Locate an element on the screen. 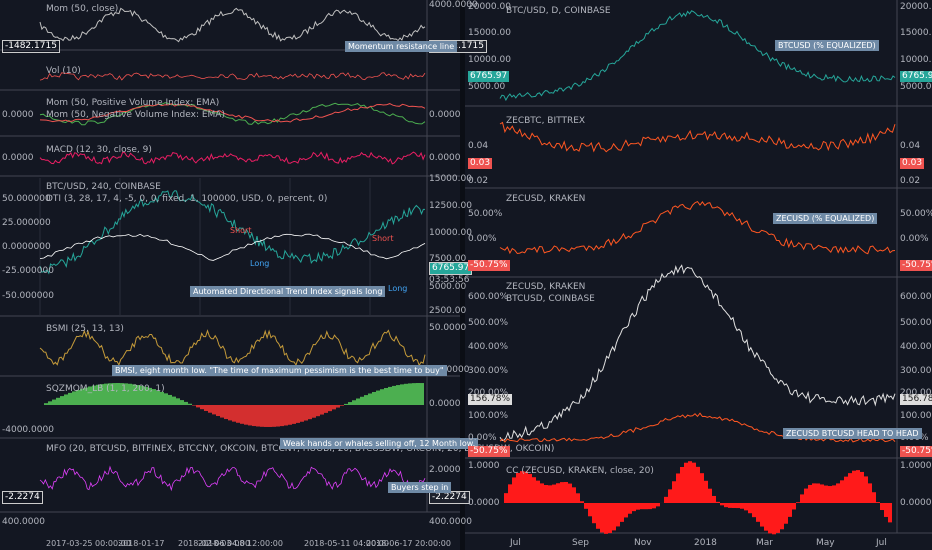  right-scale-label: 6765.97 is located at coordinates (916, 76).